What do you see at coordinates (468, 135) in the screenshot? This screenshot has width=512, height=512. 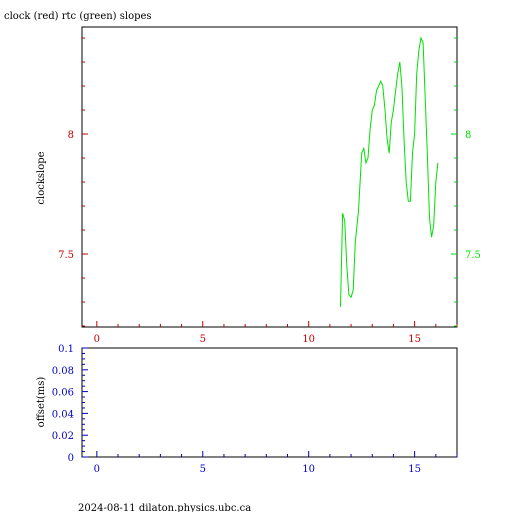 I see `top-right-y-tick-label: 8` at bounding box center [468, 135].